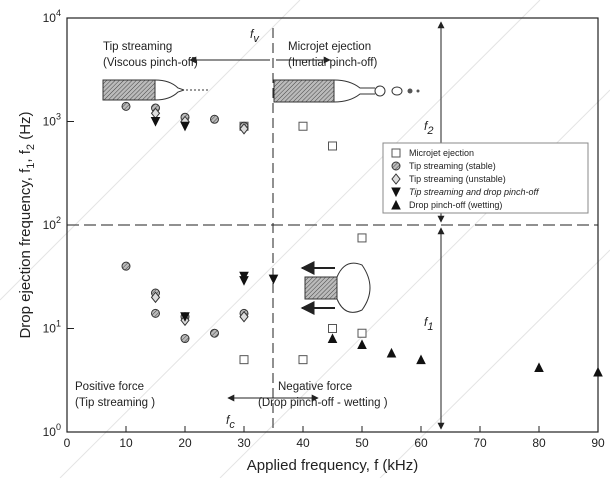 The width and height of the screenshot is (610, 478). Describe the element at coordinates (126, 443) in the screenshot. I see `x-tick-label: 10` at that location.